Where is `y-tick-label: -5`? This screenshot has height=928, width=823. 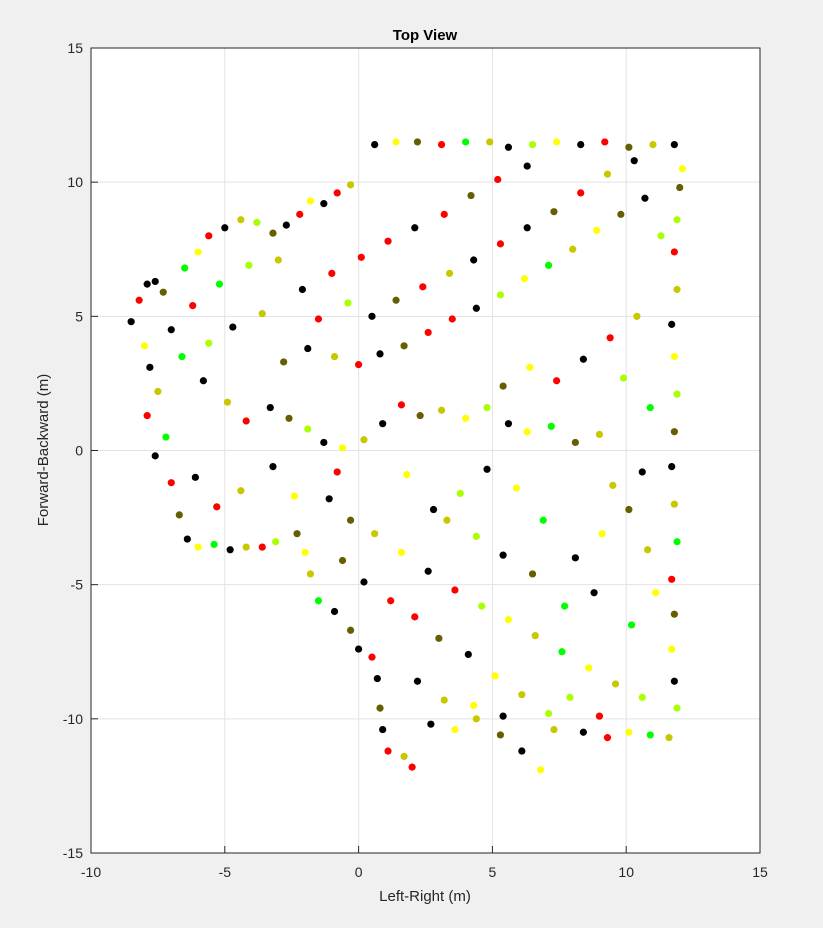 y-tick-label: -5 is located at coordinates (77, 585).